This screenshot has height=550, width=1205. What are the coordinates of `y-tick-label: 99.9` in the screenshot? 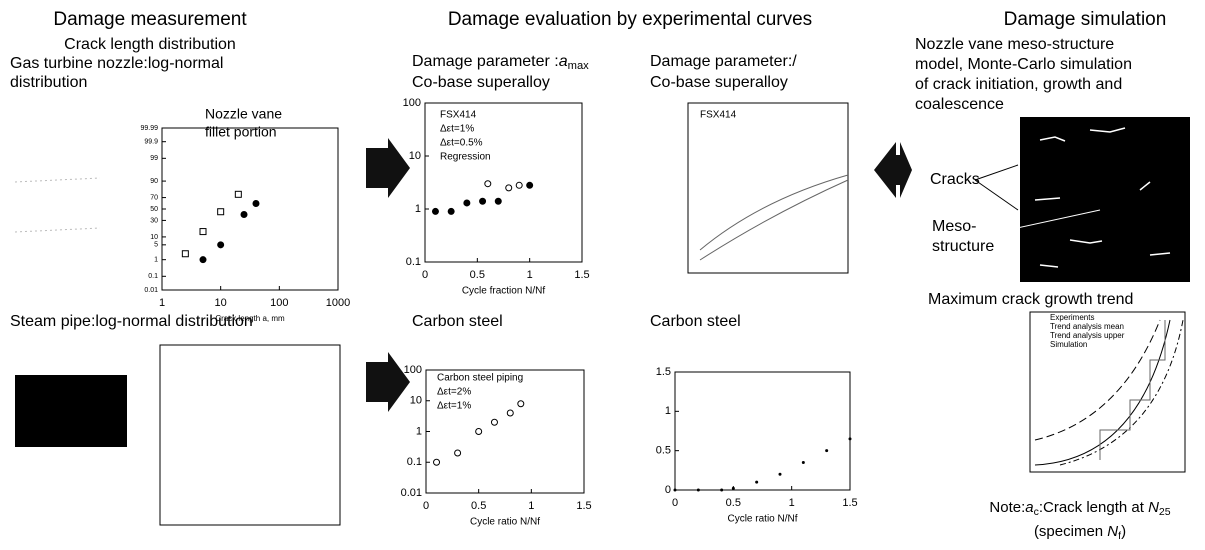 It's located at (151, 142).